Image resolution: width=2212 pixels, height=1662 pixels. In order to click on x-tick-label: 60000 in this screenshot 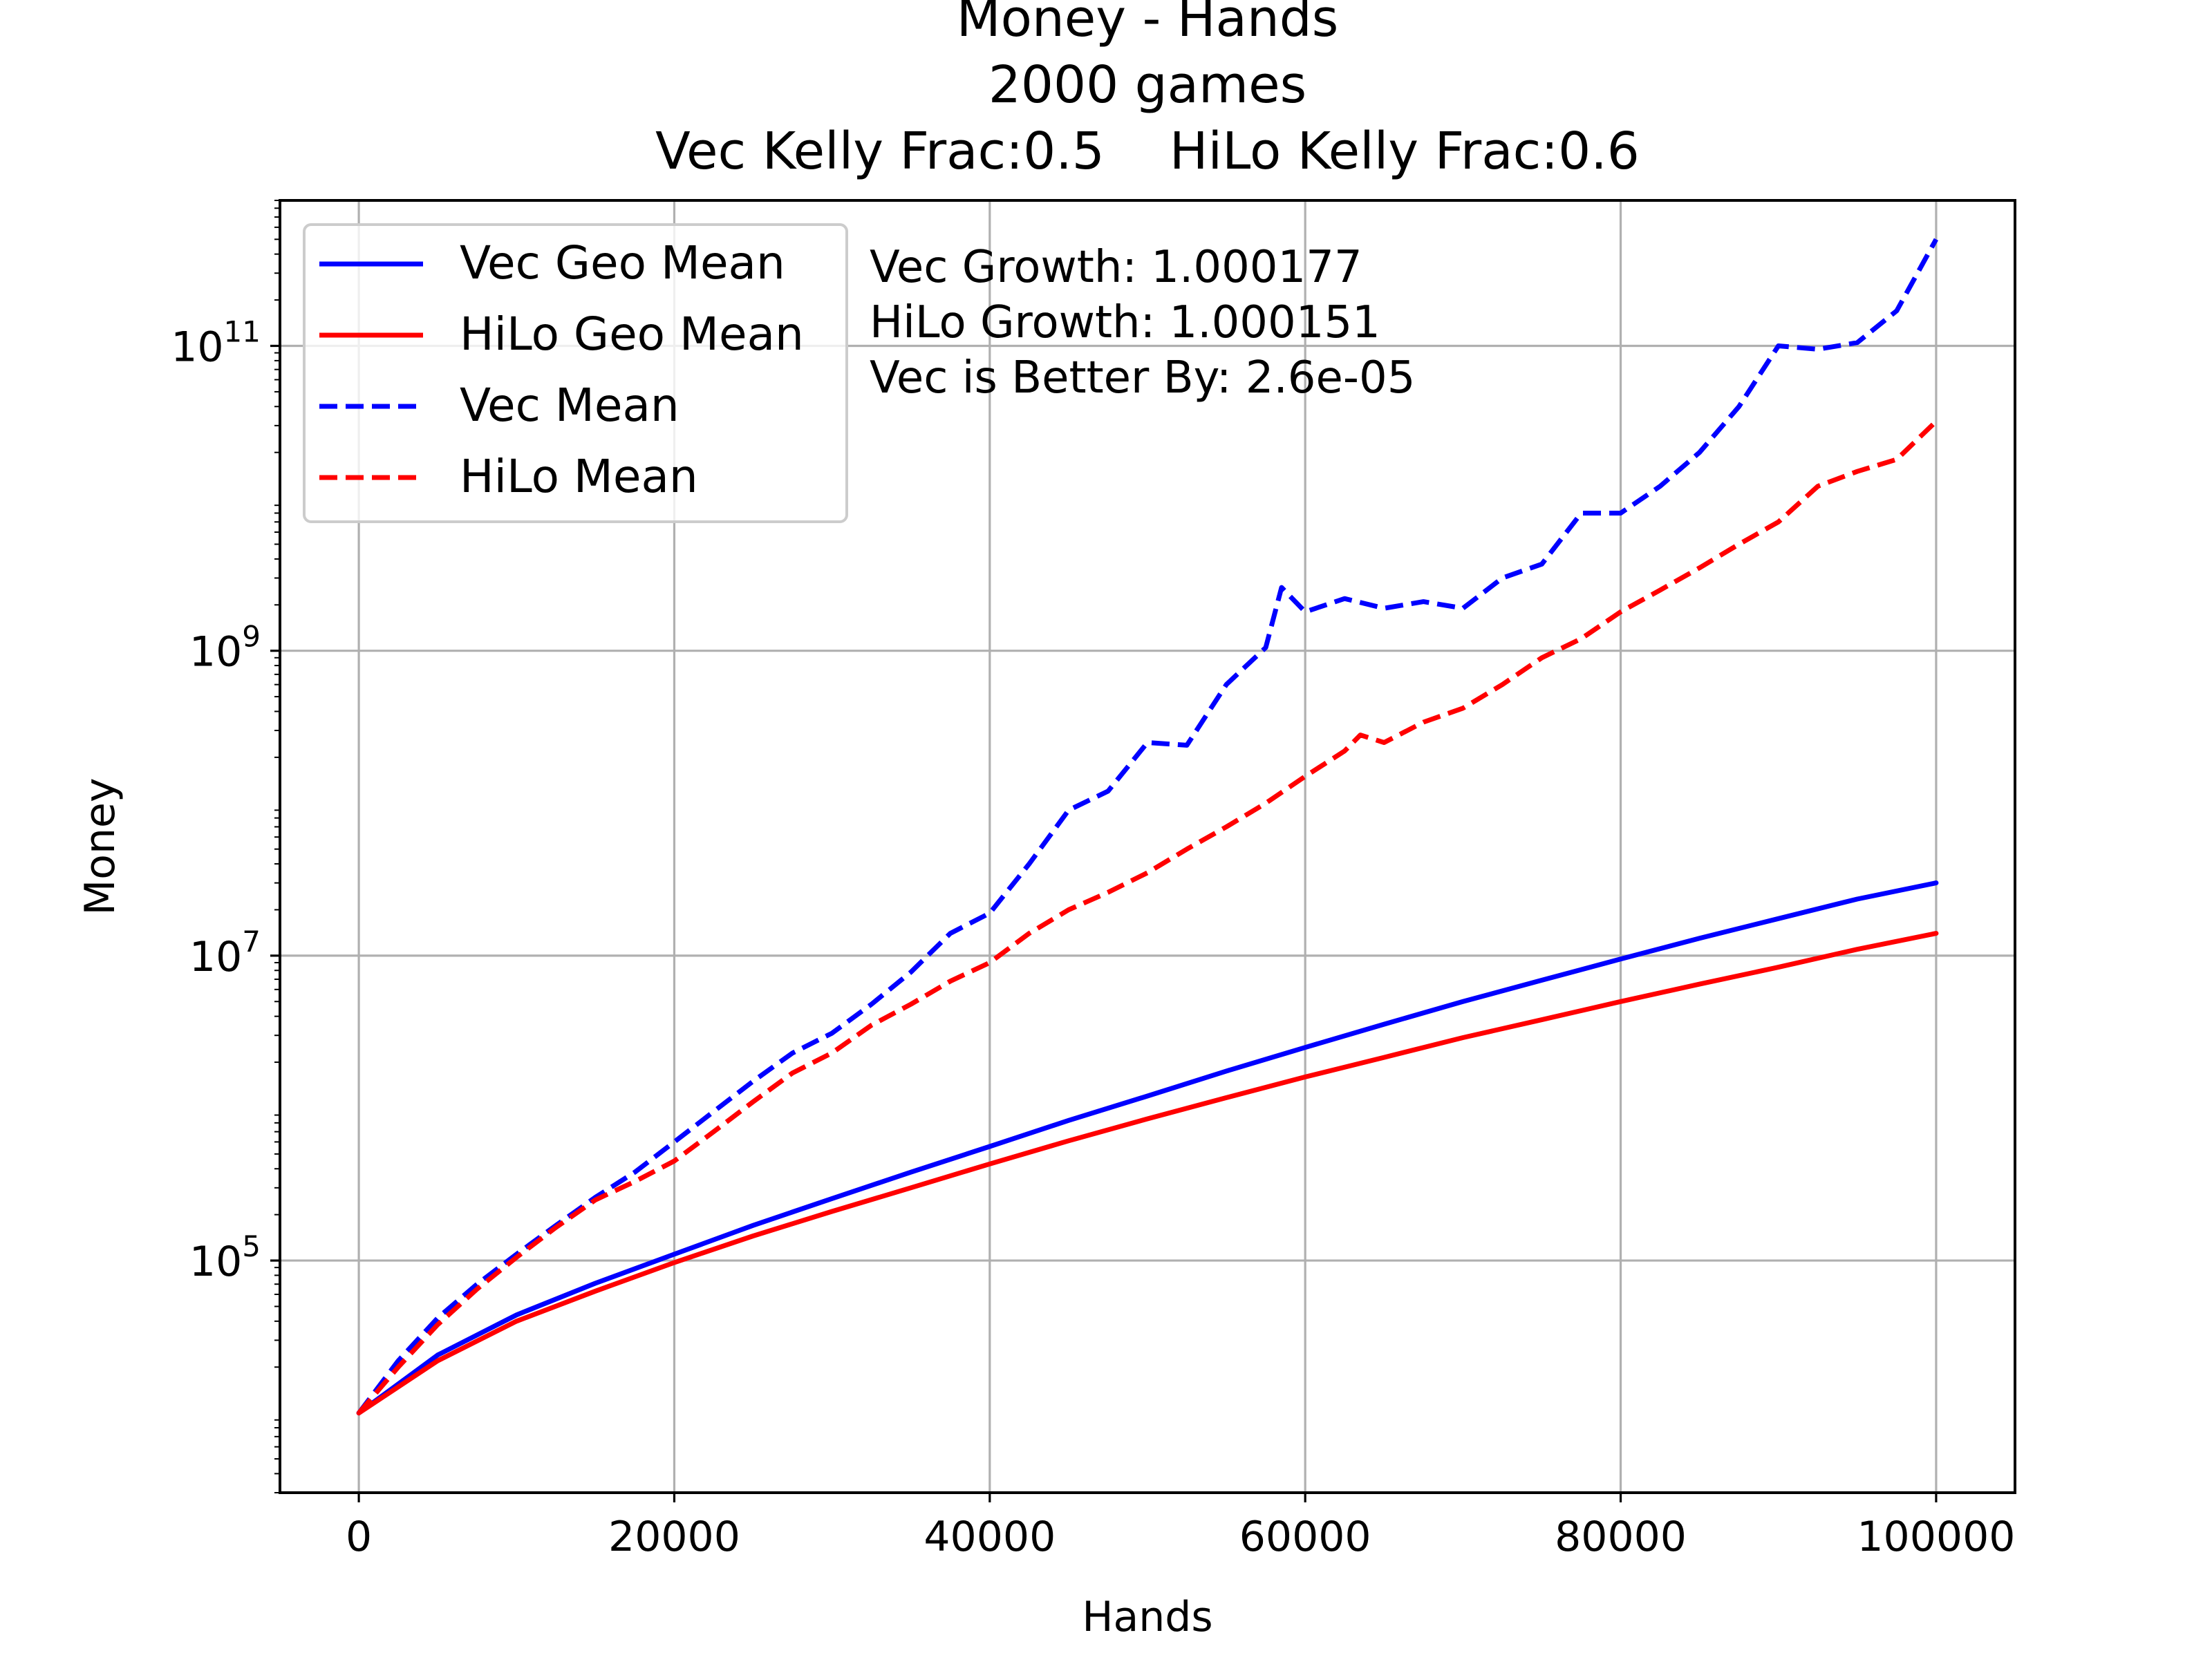, I will do `click(1305, 1537)`.